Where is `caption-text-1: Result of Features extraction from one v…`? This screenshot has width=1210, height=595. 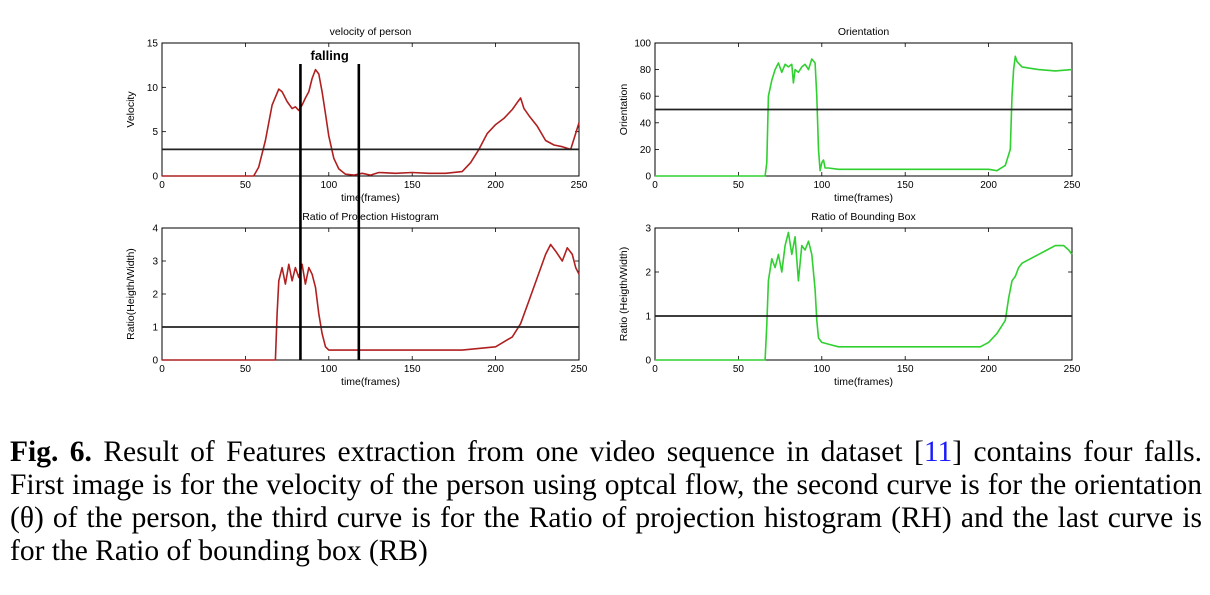 caption-text-1: Result of Features extraction from one v… is located at coordinates (507, 452).